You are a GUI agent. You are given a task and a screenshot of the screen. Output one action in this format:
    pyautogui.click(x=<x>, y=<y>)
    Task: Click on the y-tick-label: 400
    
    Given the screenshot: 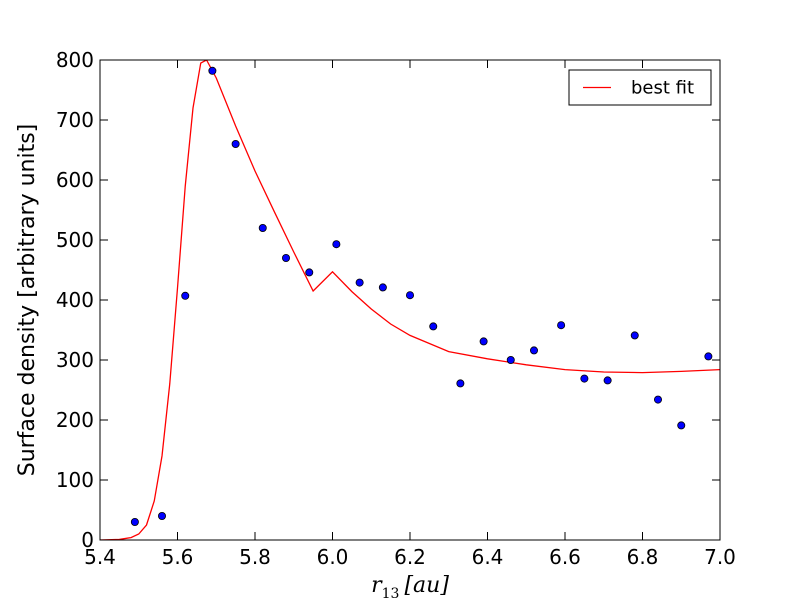 What is the action you would take?
    pyautogui.click(x=75, y=300)
    